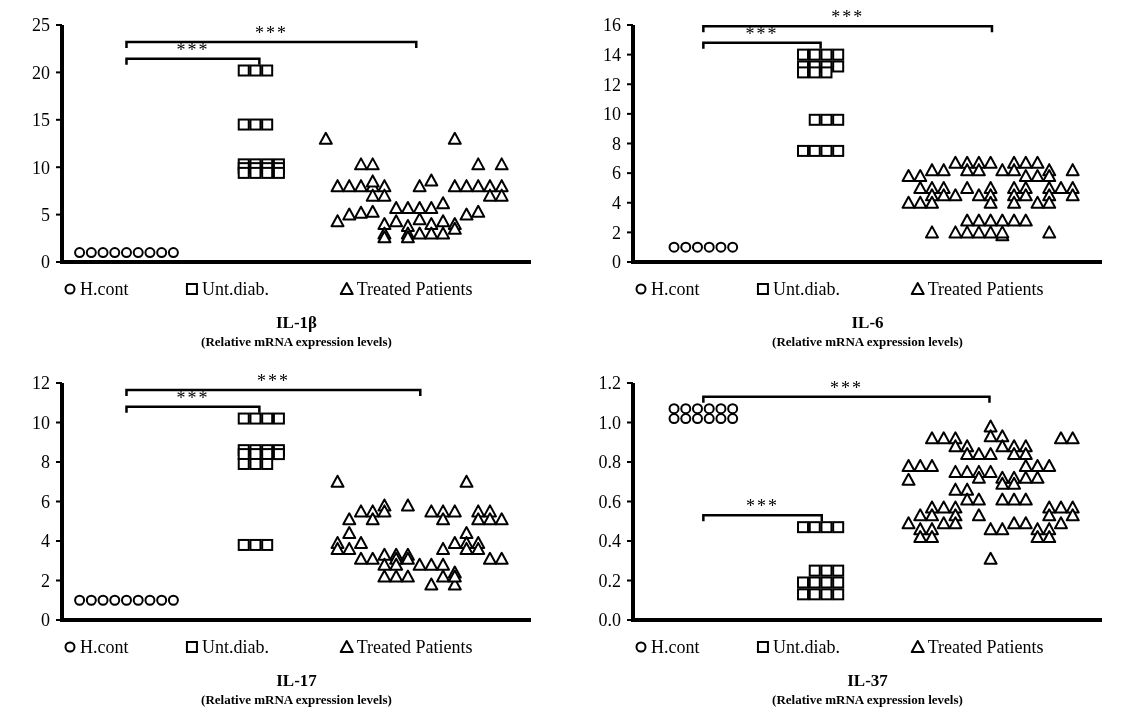 The height and width of the screenshot is (716, 1143). Describe the element at coordinates (609, 541) in the screenshot. I see `y-tick-label: 0.4` at that location.